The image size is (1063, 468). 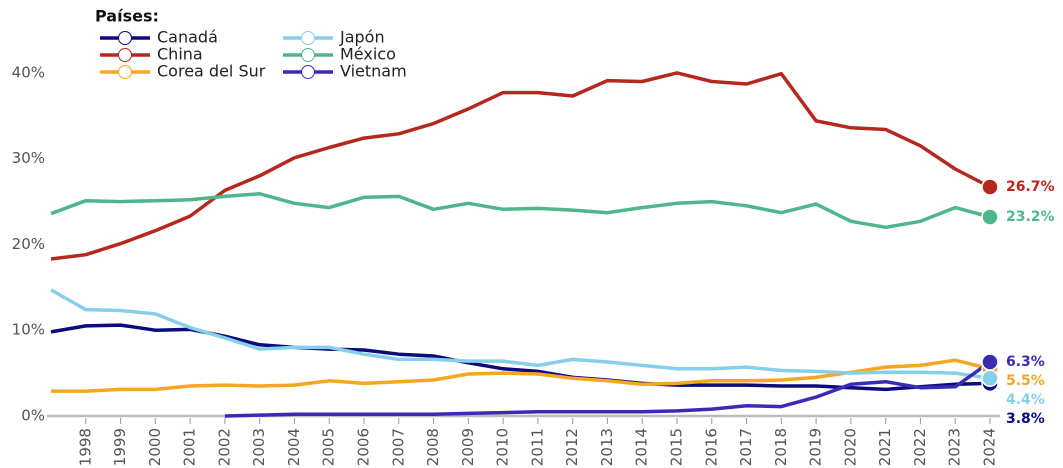 I want to click on x-tick-label: 2002, so click(x=224, y=447).